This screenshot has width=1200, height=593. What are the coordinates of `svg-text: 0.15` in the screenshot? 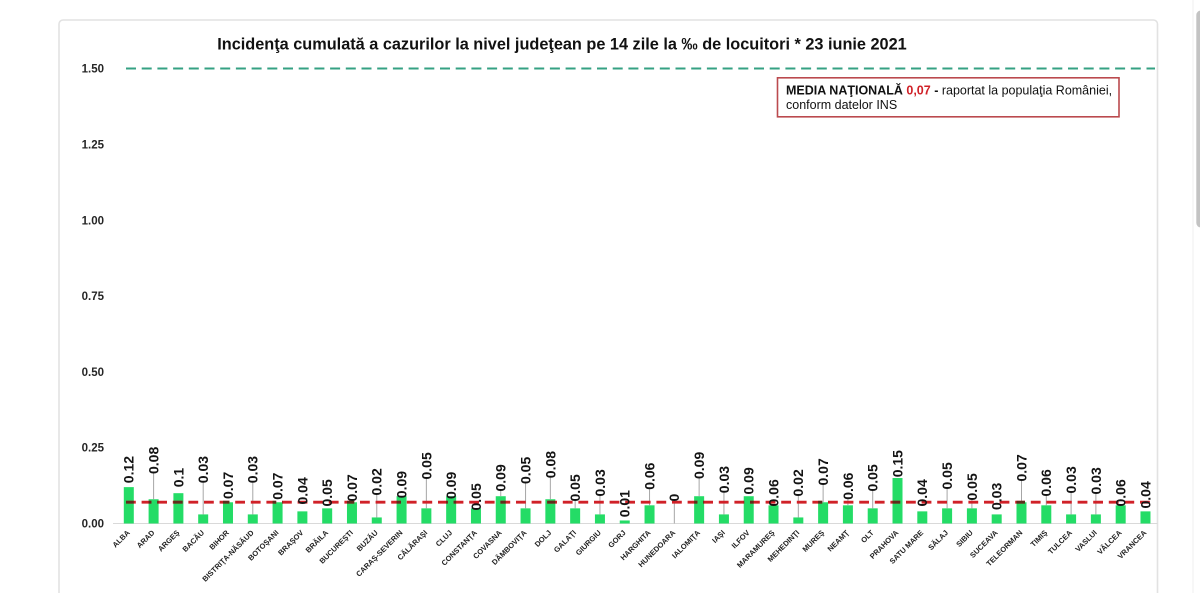 It's located at (897, 463).